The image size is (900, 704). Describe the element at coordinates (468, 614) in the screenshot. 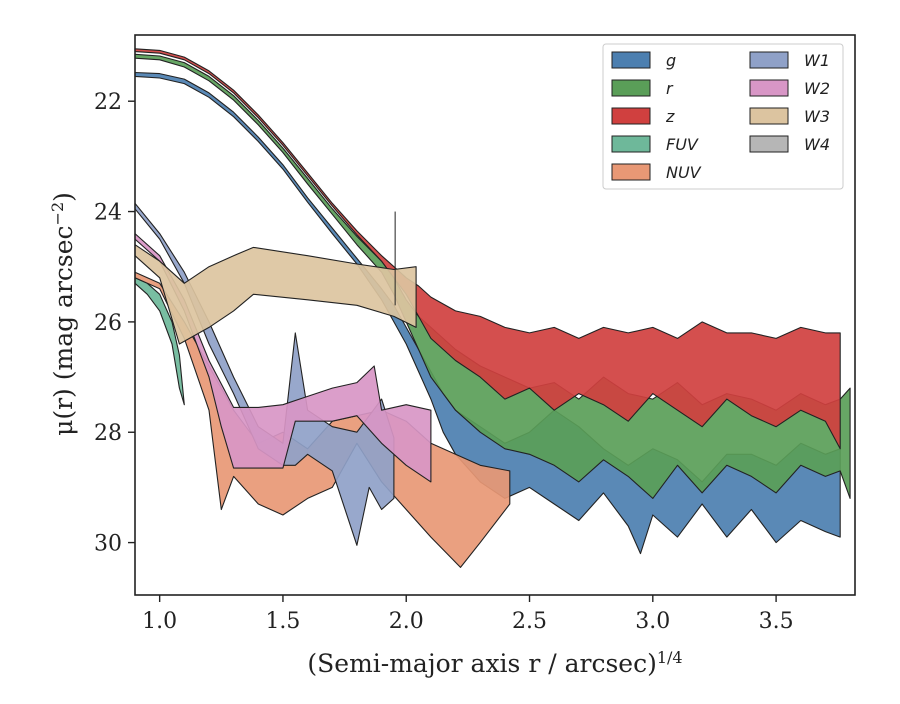

I see `x-axis-ticks: 1.0 1.5 2.0 2.5 3.0 3.5` at that location.